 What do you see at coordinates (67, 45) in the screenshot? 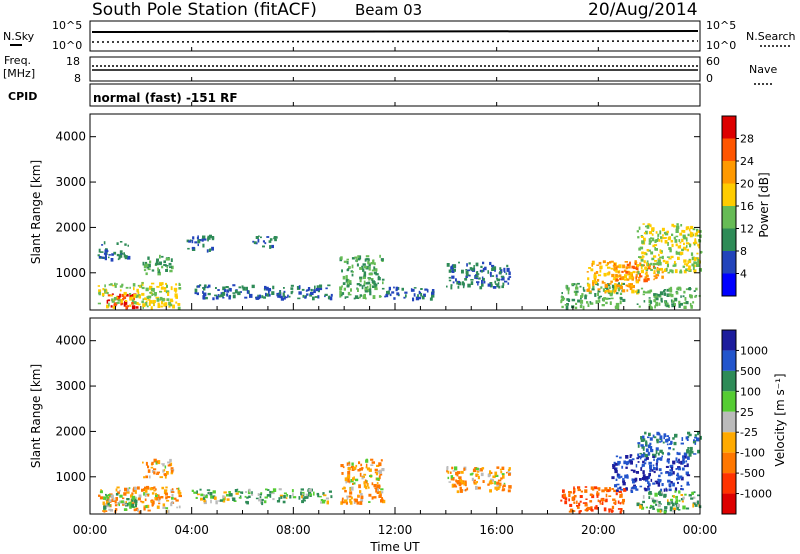
I see `nsky-tick-bottom: 10^0` at bounding box center [67, 45].